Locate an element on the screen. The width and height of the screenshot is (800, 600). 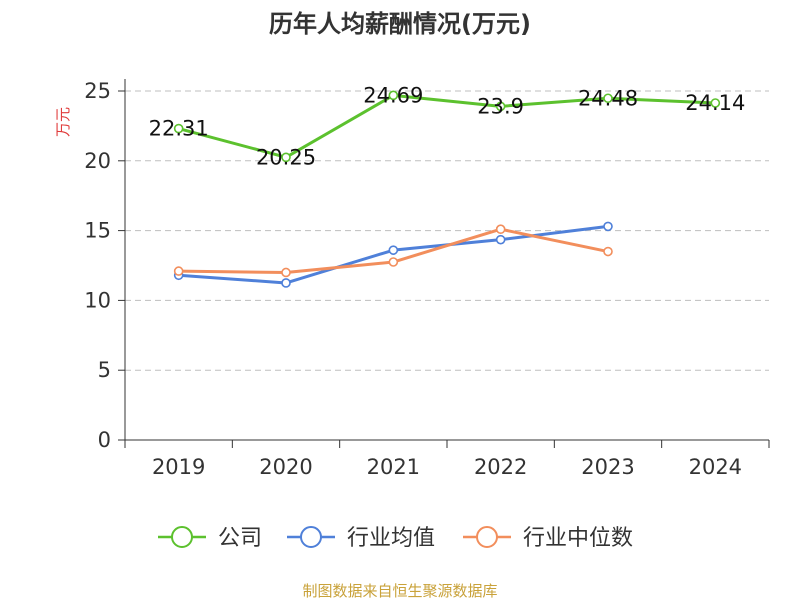
x-tick-label: 2023 is located at coordinates (607, 467).